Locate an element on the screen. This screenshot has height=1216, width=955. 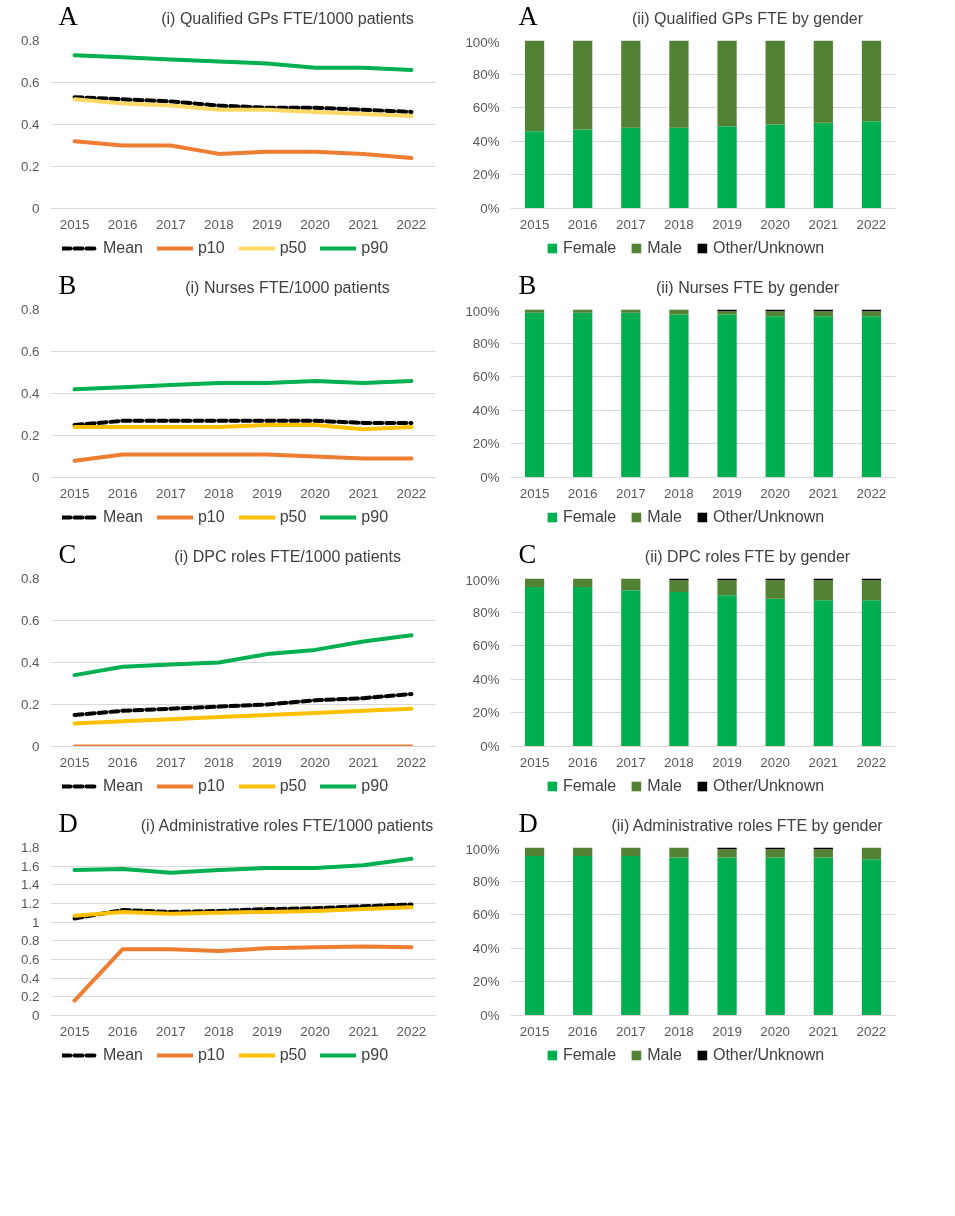
legend-label: Male is located at coordinates (664, 786).